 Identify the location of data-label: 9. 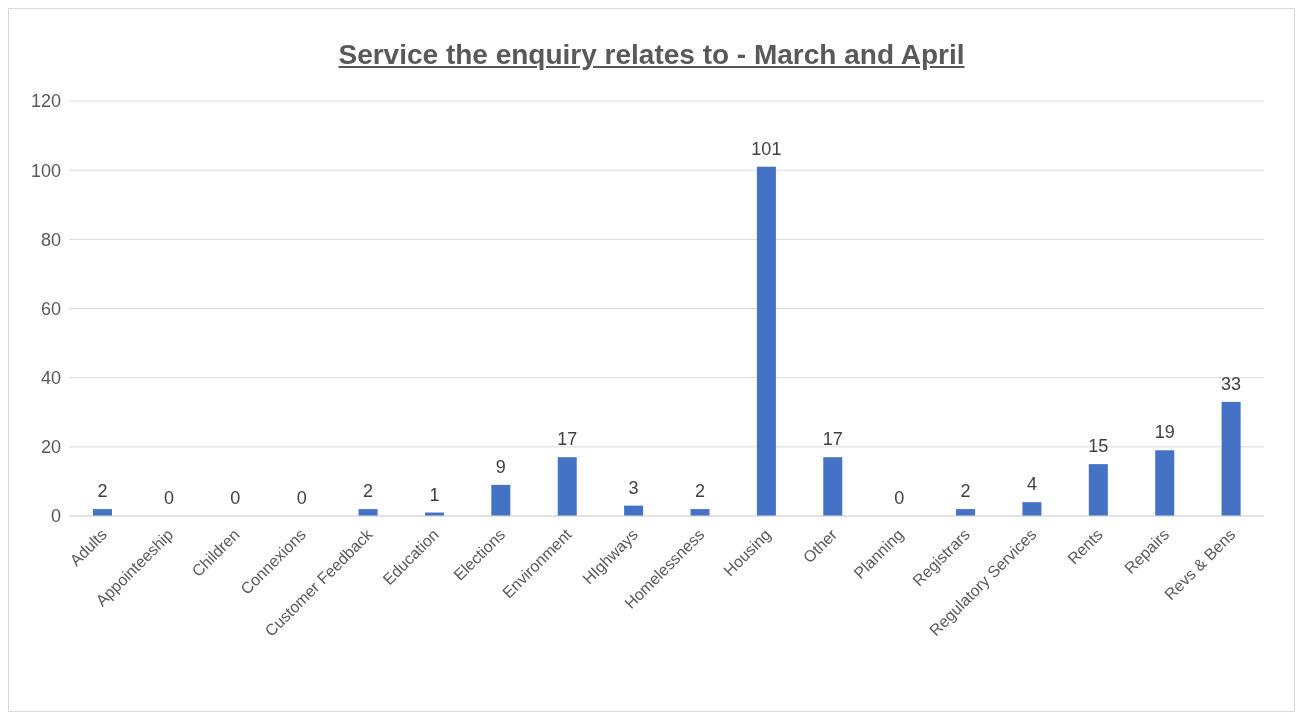
(500, 466).